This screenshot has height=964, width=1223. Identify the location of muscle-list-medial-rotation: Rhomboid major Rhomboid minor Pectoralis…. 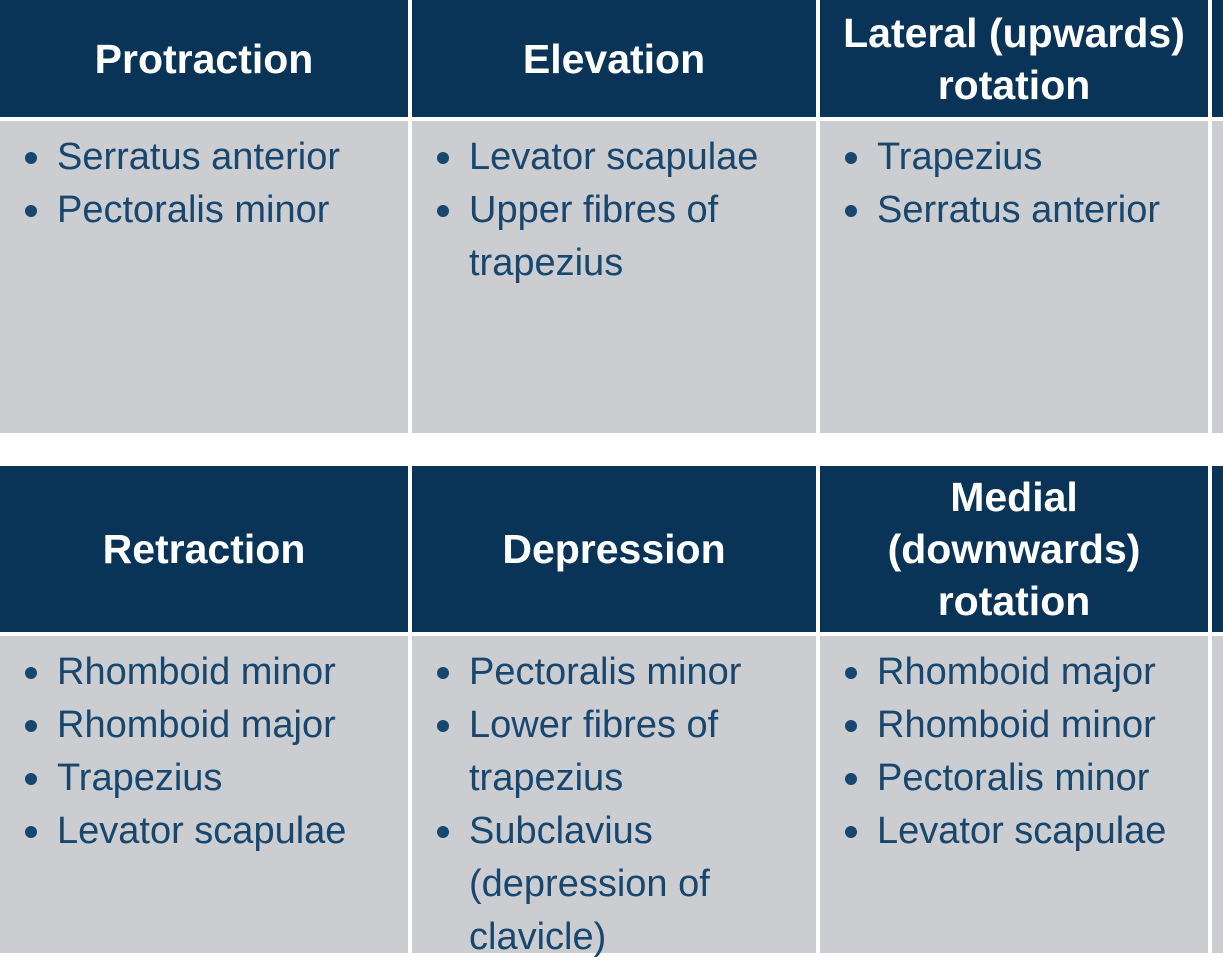
(1011, 752).